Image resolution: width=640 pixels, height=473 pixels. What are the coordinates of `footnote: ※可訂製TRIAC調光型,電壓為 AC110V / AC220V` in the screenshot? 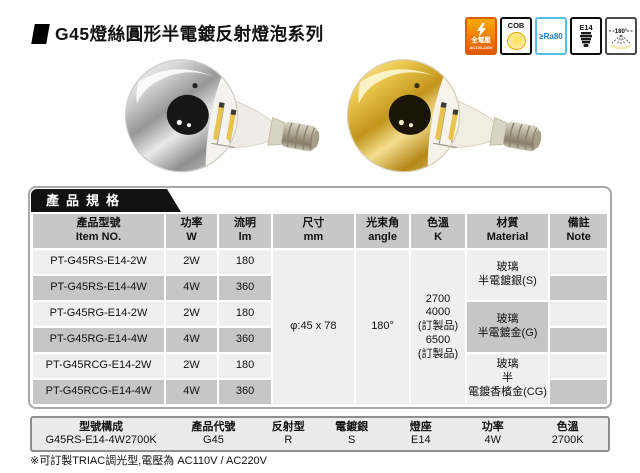 It's located at (149, 461).